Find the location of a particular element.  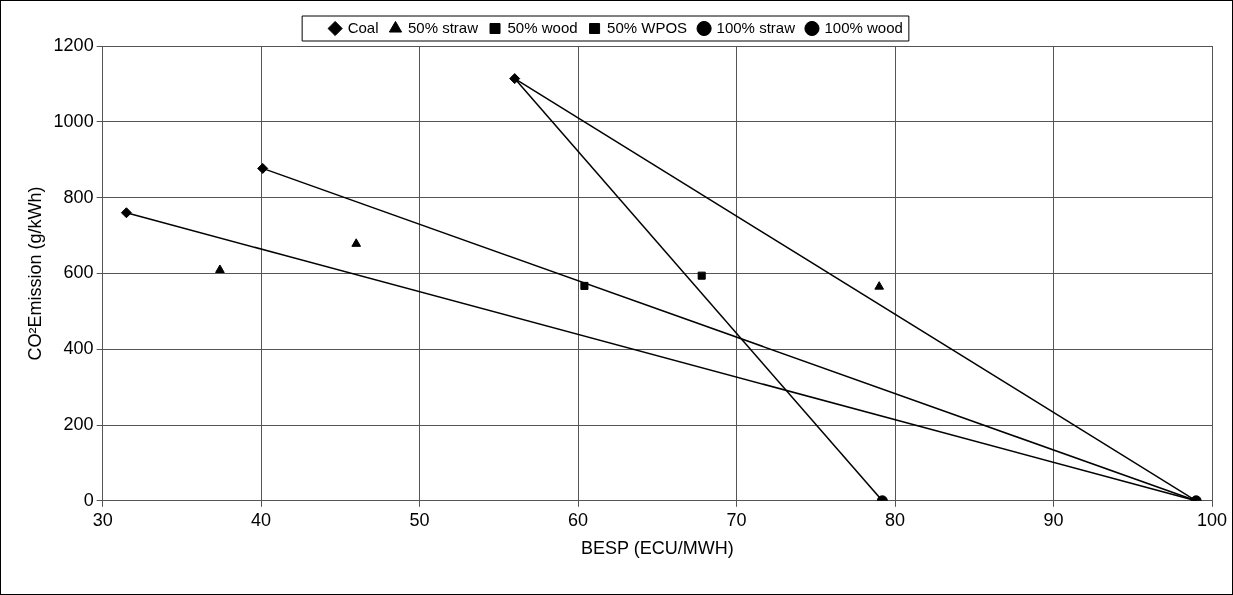

x-tick-label: 50 is located at coordinates (419, 519).